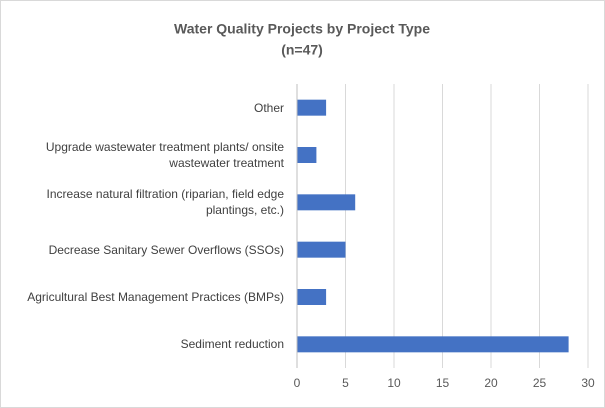 Image resolution: width=605 pixels, height=408 pixels. I want to click on y-tick-label: Decrease Sanitary Sewer Overflows (SSOs), so click(166, 249).